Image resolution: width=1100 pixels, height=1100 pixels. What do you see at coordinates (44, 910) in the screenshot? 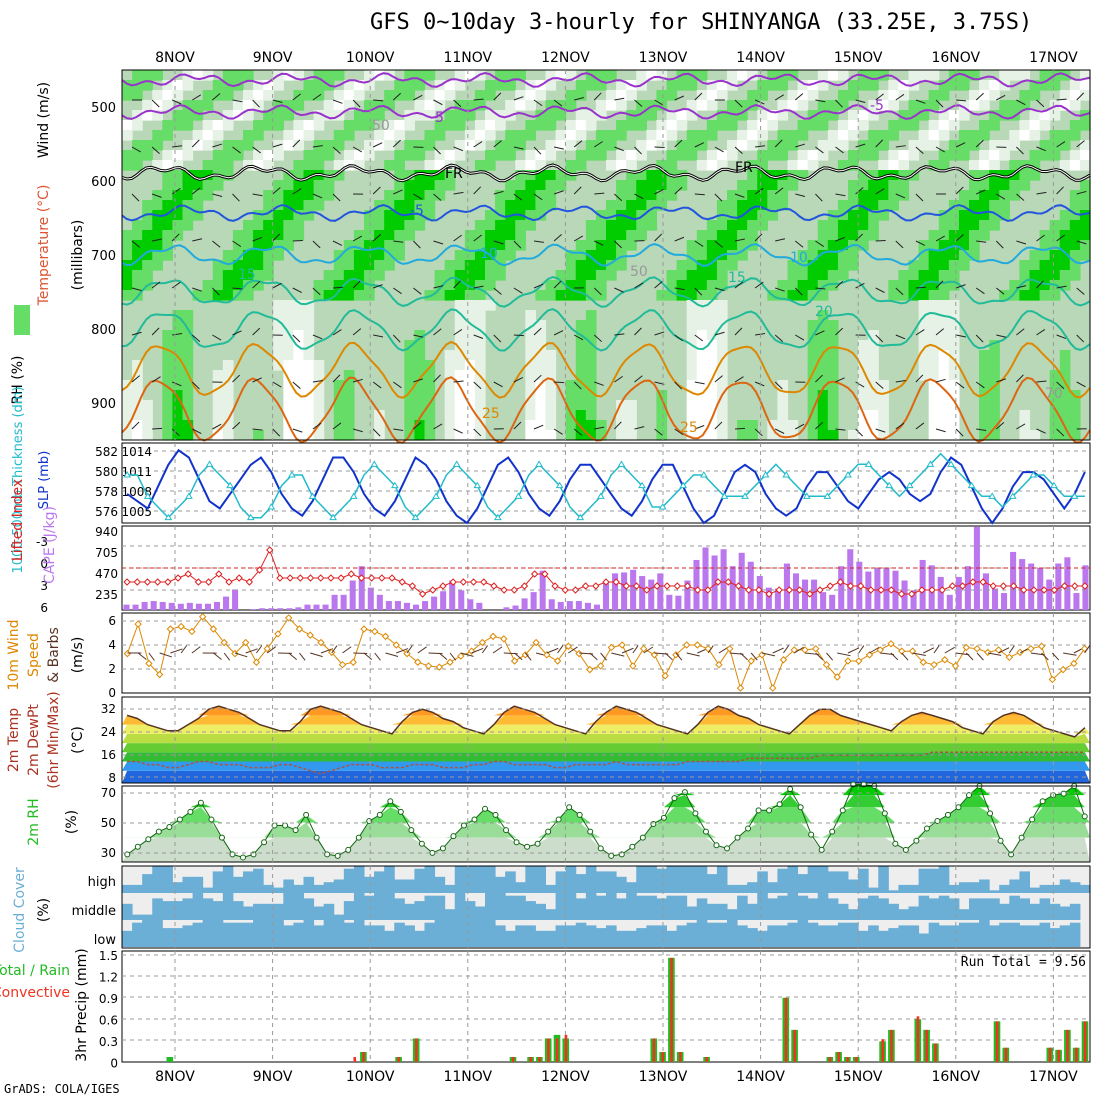
I see `cloud-label-unit: (%)` at bounding box center [44, 910].